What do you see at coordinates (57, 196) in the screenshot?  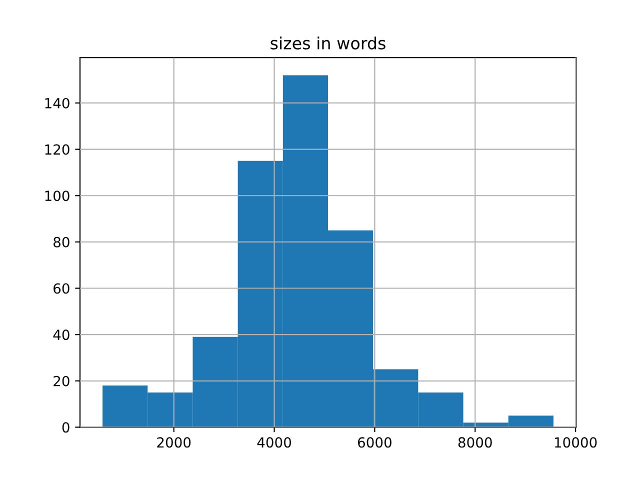 I see `y-tick-label: 100` at bounding box center [57, 196].